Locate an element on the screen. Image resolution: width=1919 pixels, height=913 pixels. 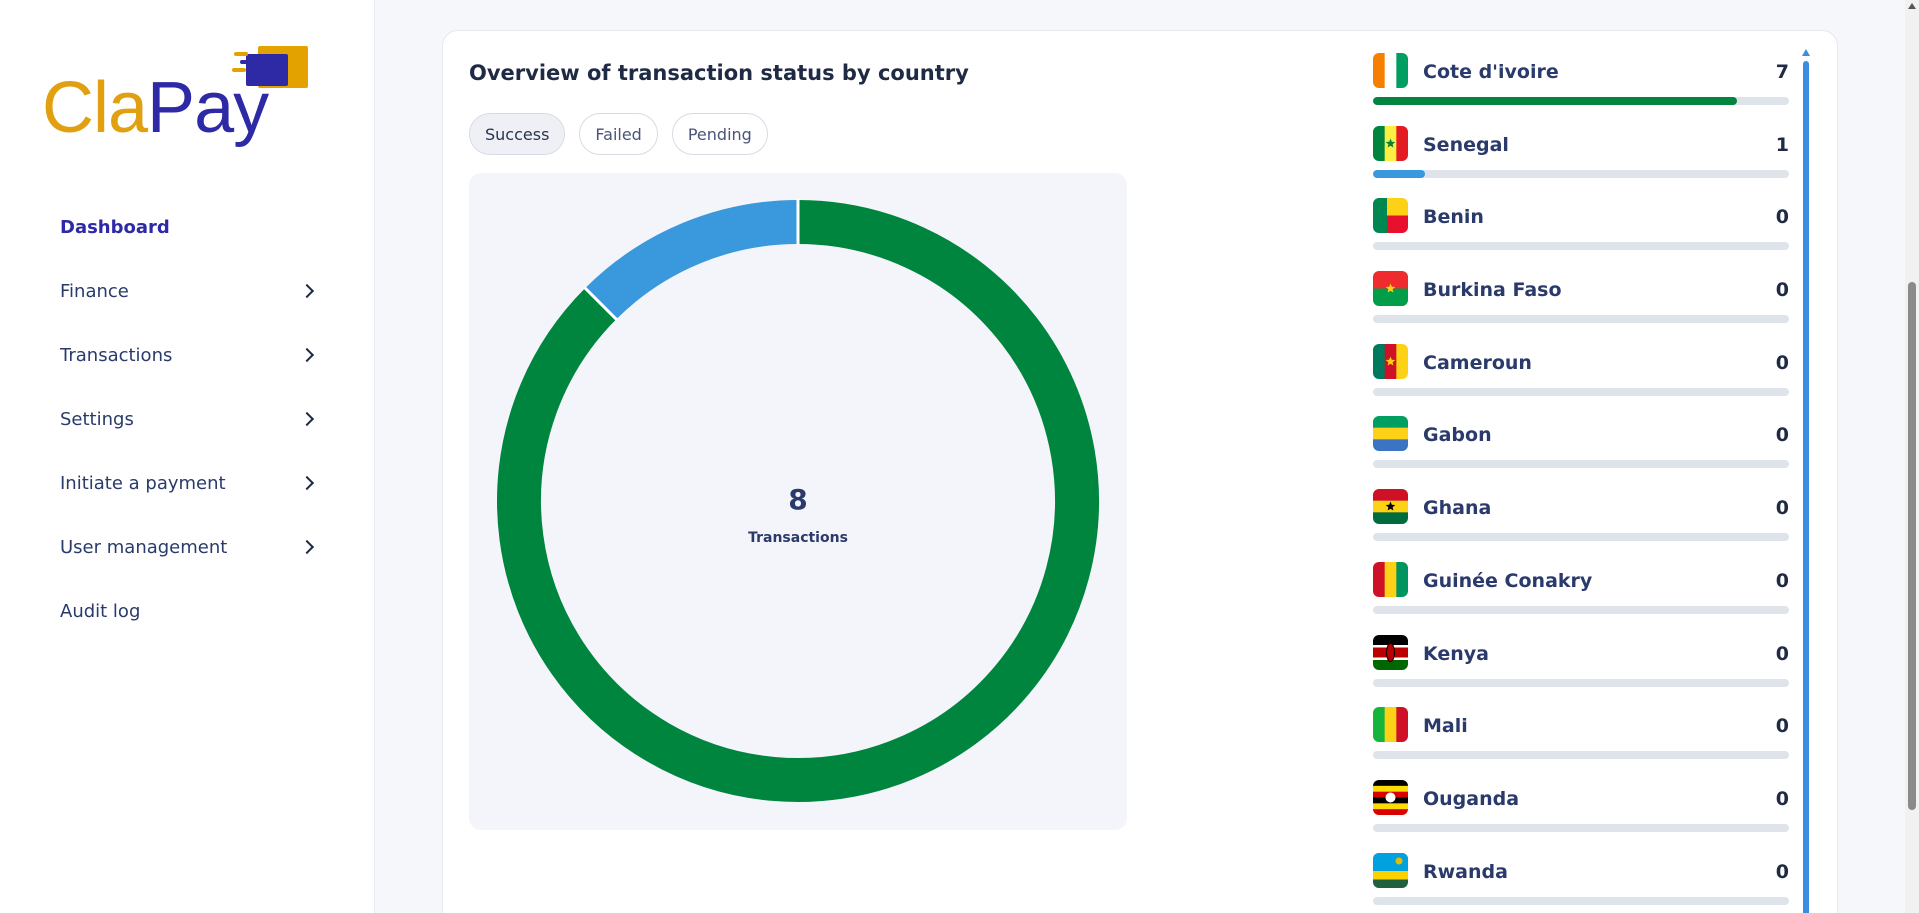
slice-separator is located at coordinates (601, 304).